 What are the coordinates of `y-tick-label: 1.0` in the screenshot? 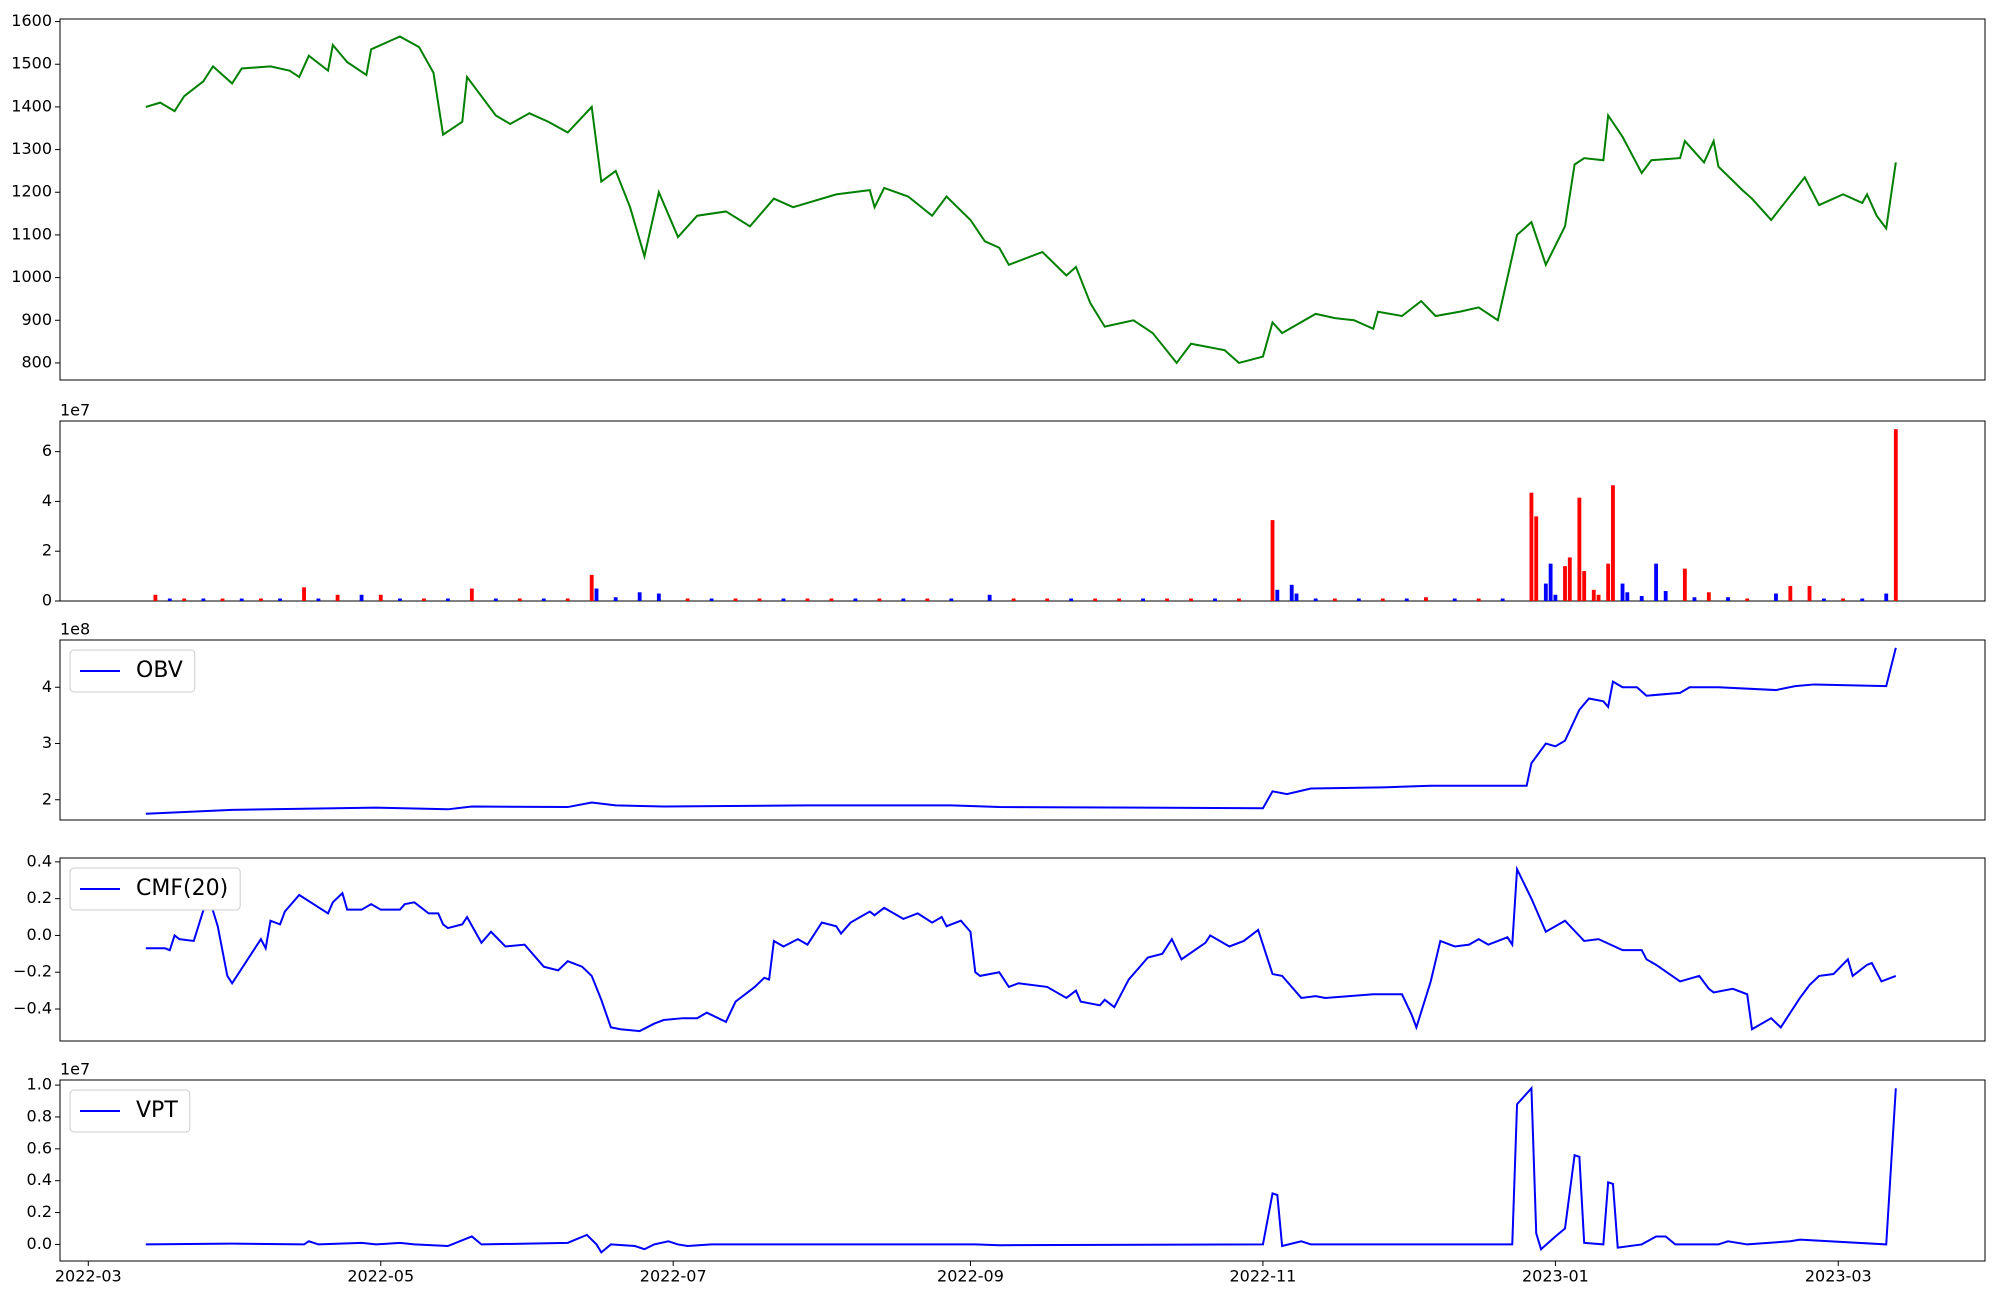 It's located at (39, 1084).